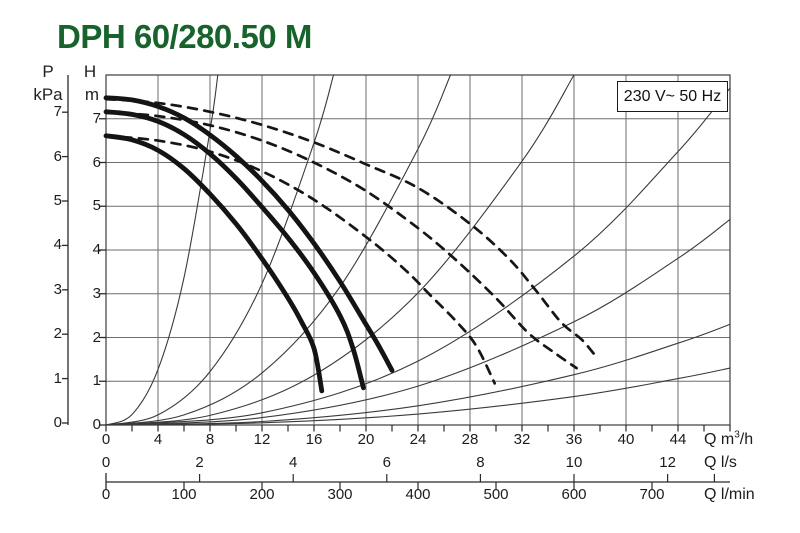  Describe the element at coordinates (48, 94) in the screenshot. I see `pressure-axis-unit: kPa` at that location.